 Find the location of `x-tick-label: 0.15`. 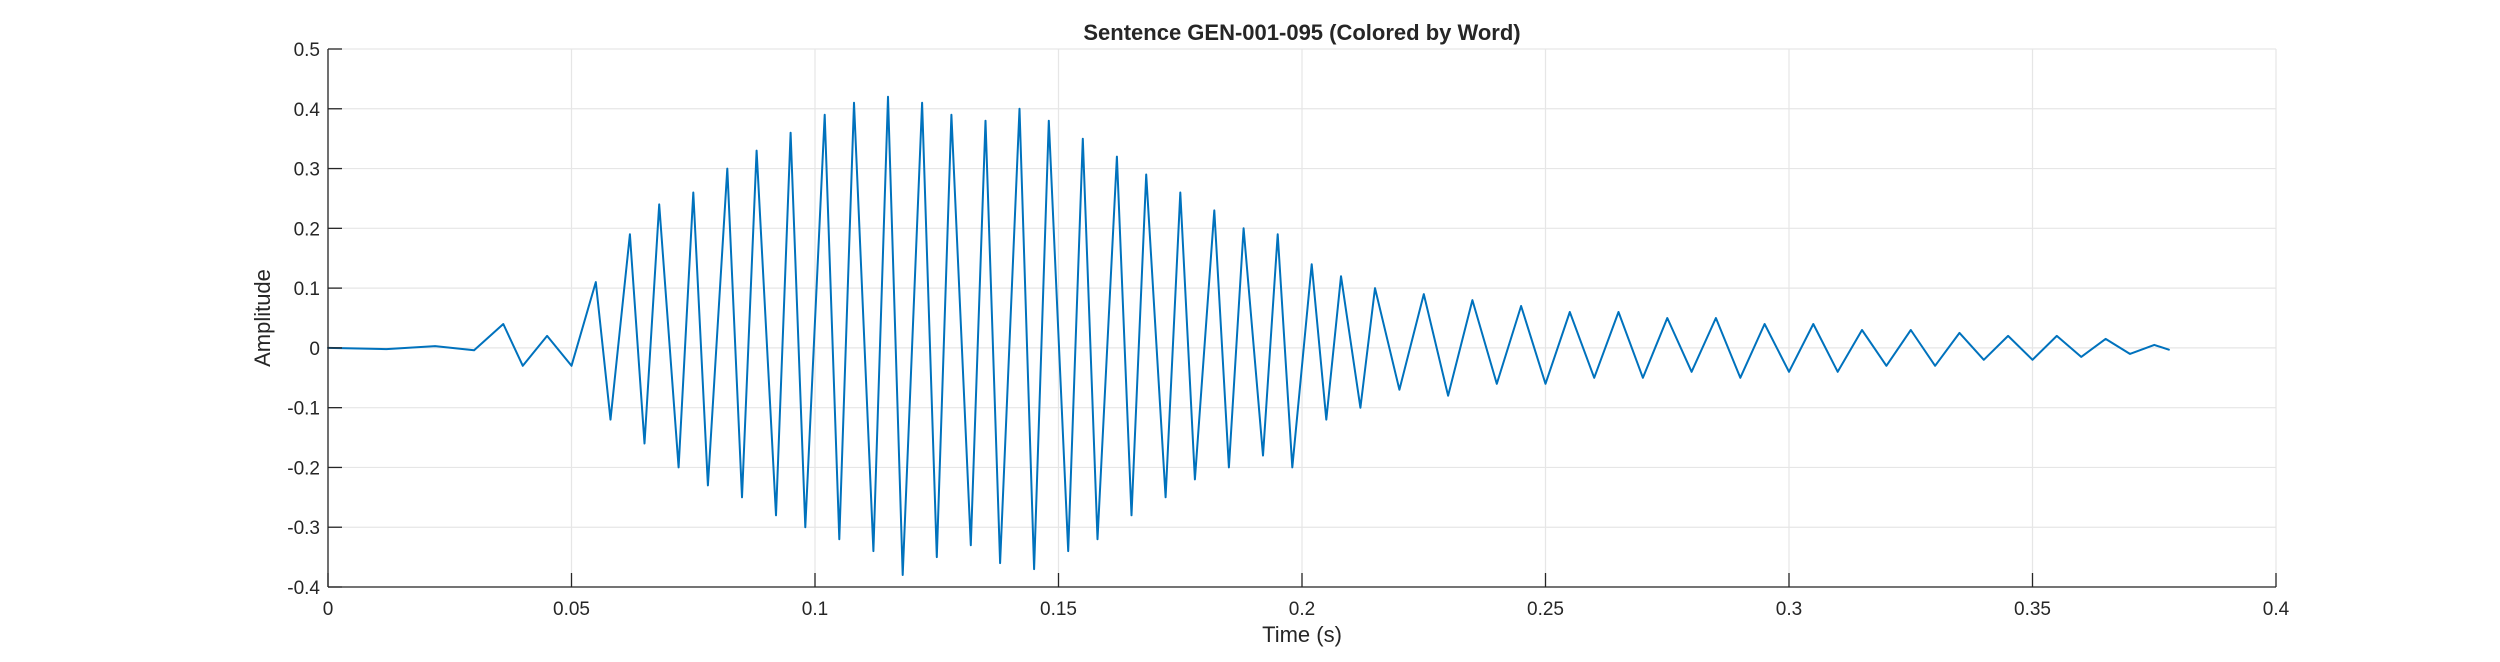

x-tick-label: 0.15 is located at coordinates (1058, 609).